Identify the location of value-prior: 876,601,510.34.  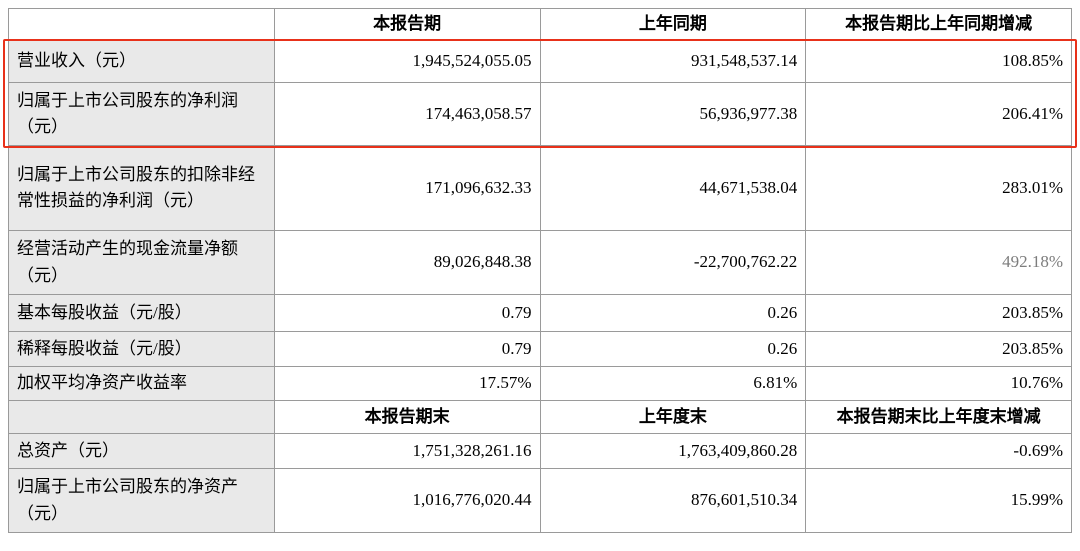
(673, 500).